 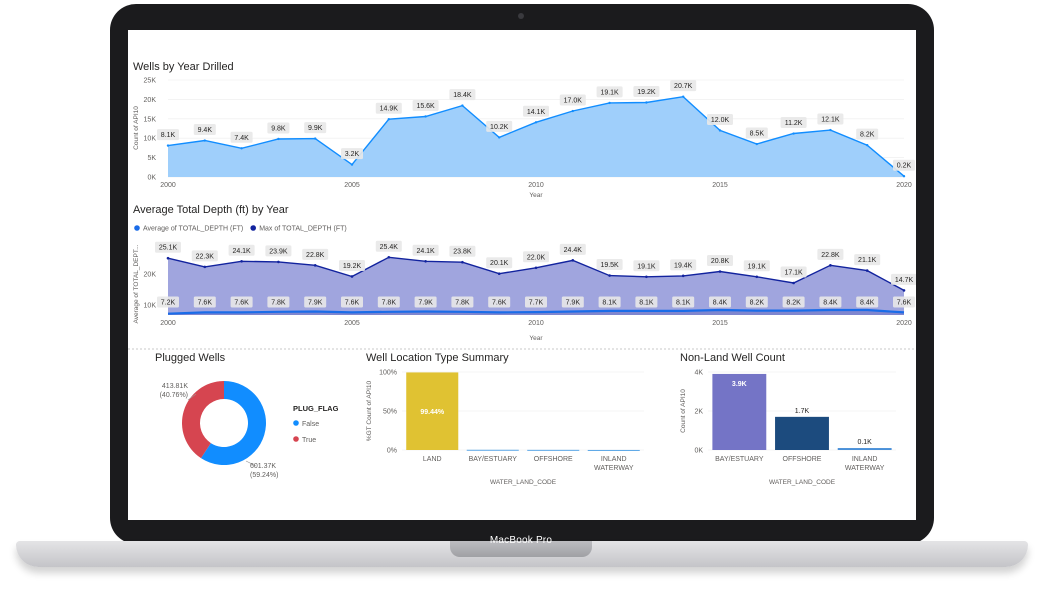 What do you see at coordinates (609, 265) in the screenshot?
I see `max-data-label: 19.5K` at bounding box center [609, 265].